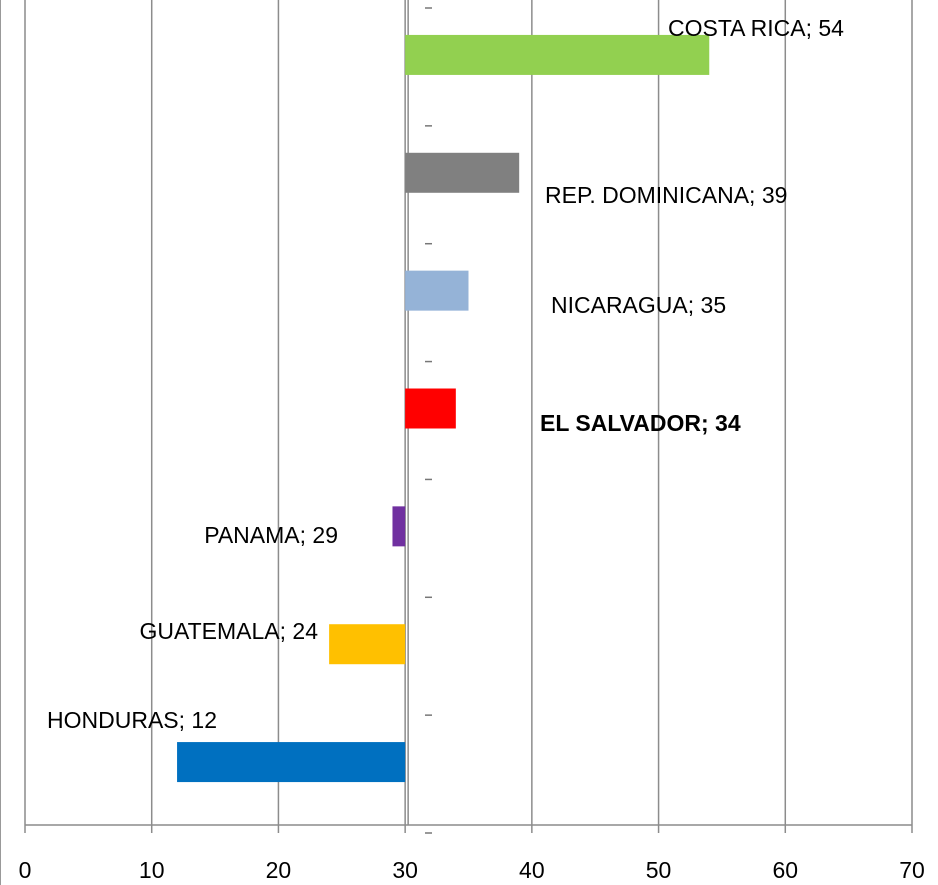 The height and width of the screenshot is (885, 938). I want to click on data-label: REP. DOMINICANA; 39, so click(666, 195).